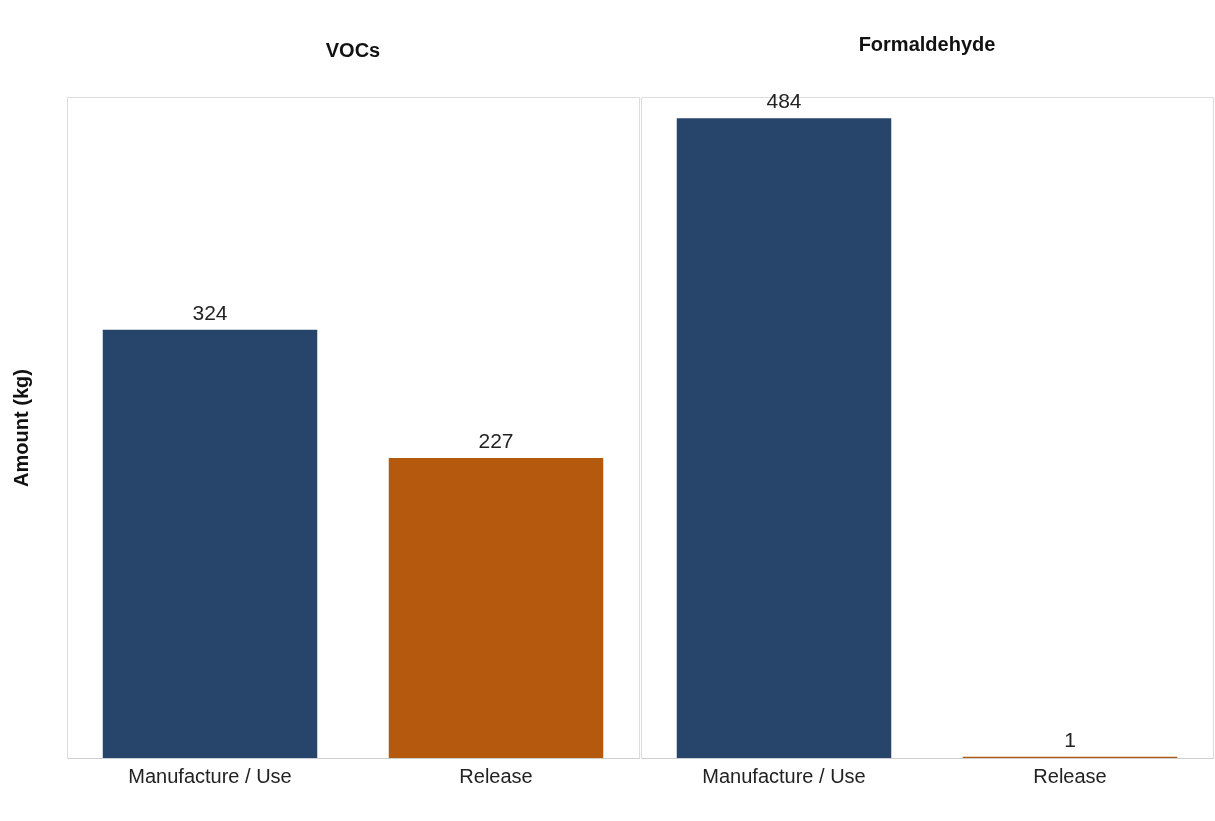 The height and width of the screenshot is (821, 1215). What do you see at coordinates (784, 101) in the screenshot?
I see `data-label: 484` at bounding box center [784, 101].